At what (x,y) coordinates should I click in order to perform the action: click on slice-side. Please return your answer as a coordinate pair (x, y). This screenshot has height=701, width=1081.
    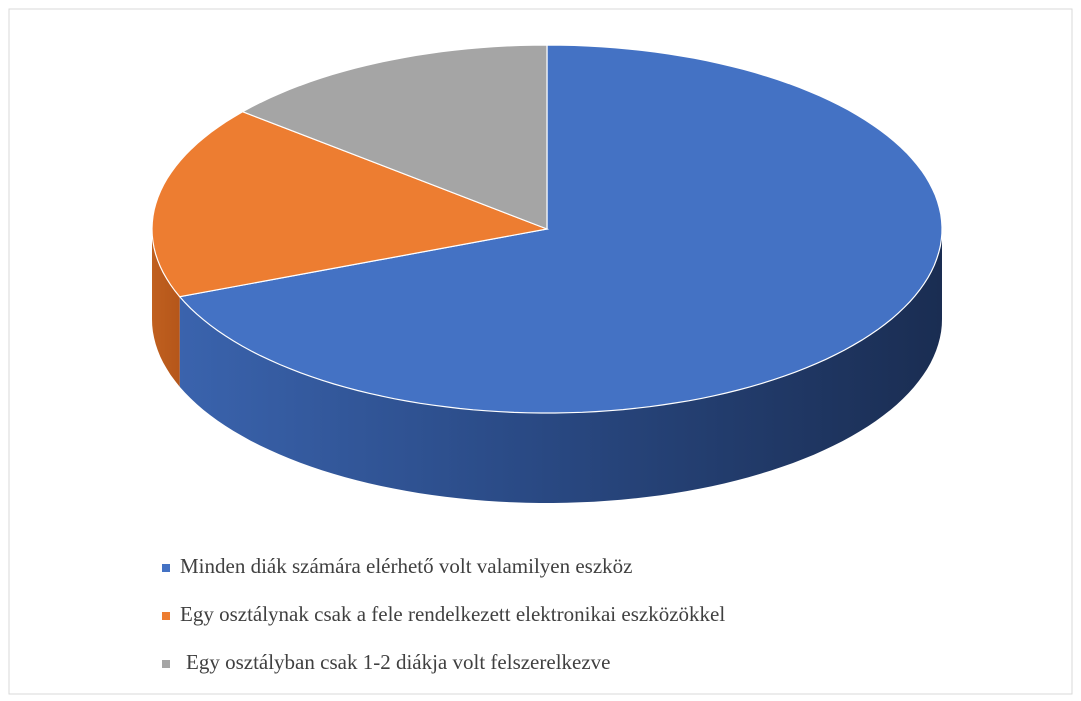
    Looking at the image, I should click on (166, 308).